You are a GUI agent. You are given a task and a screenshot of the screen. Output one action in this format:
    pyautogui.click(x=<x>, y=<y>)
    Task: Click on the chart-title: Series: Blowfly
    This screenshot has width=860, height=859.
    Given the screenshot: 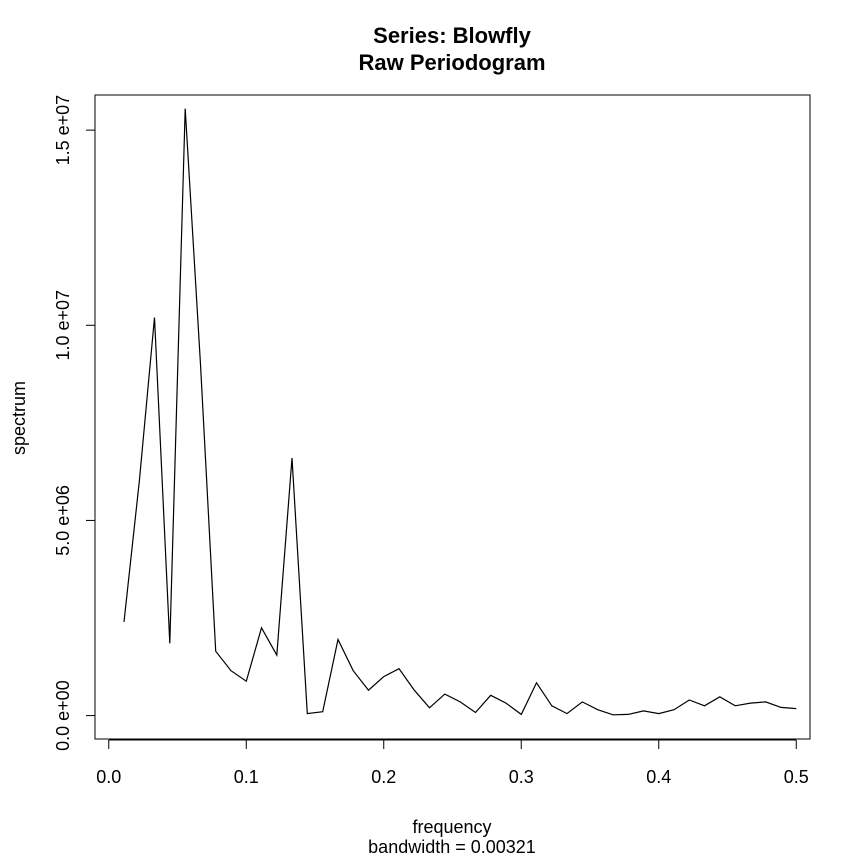 What is the action you would take?
    pyautogui.click(x=452, y=35)
    